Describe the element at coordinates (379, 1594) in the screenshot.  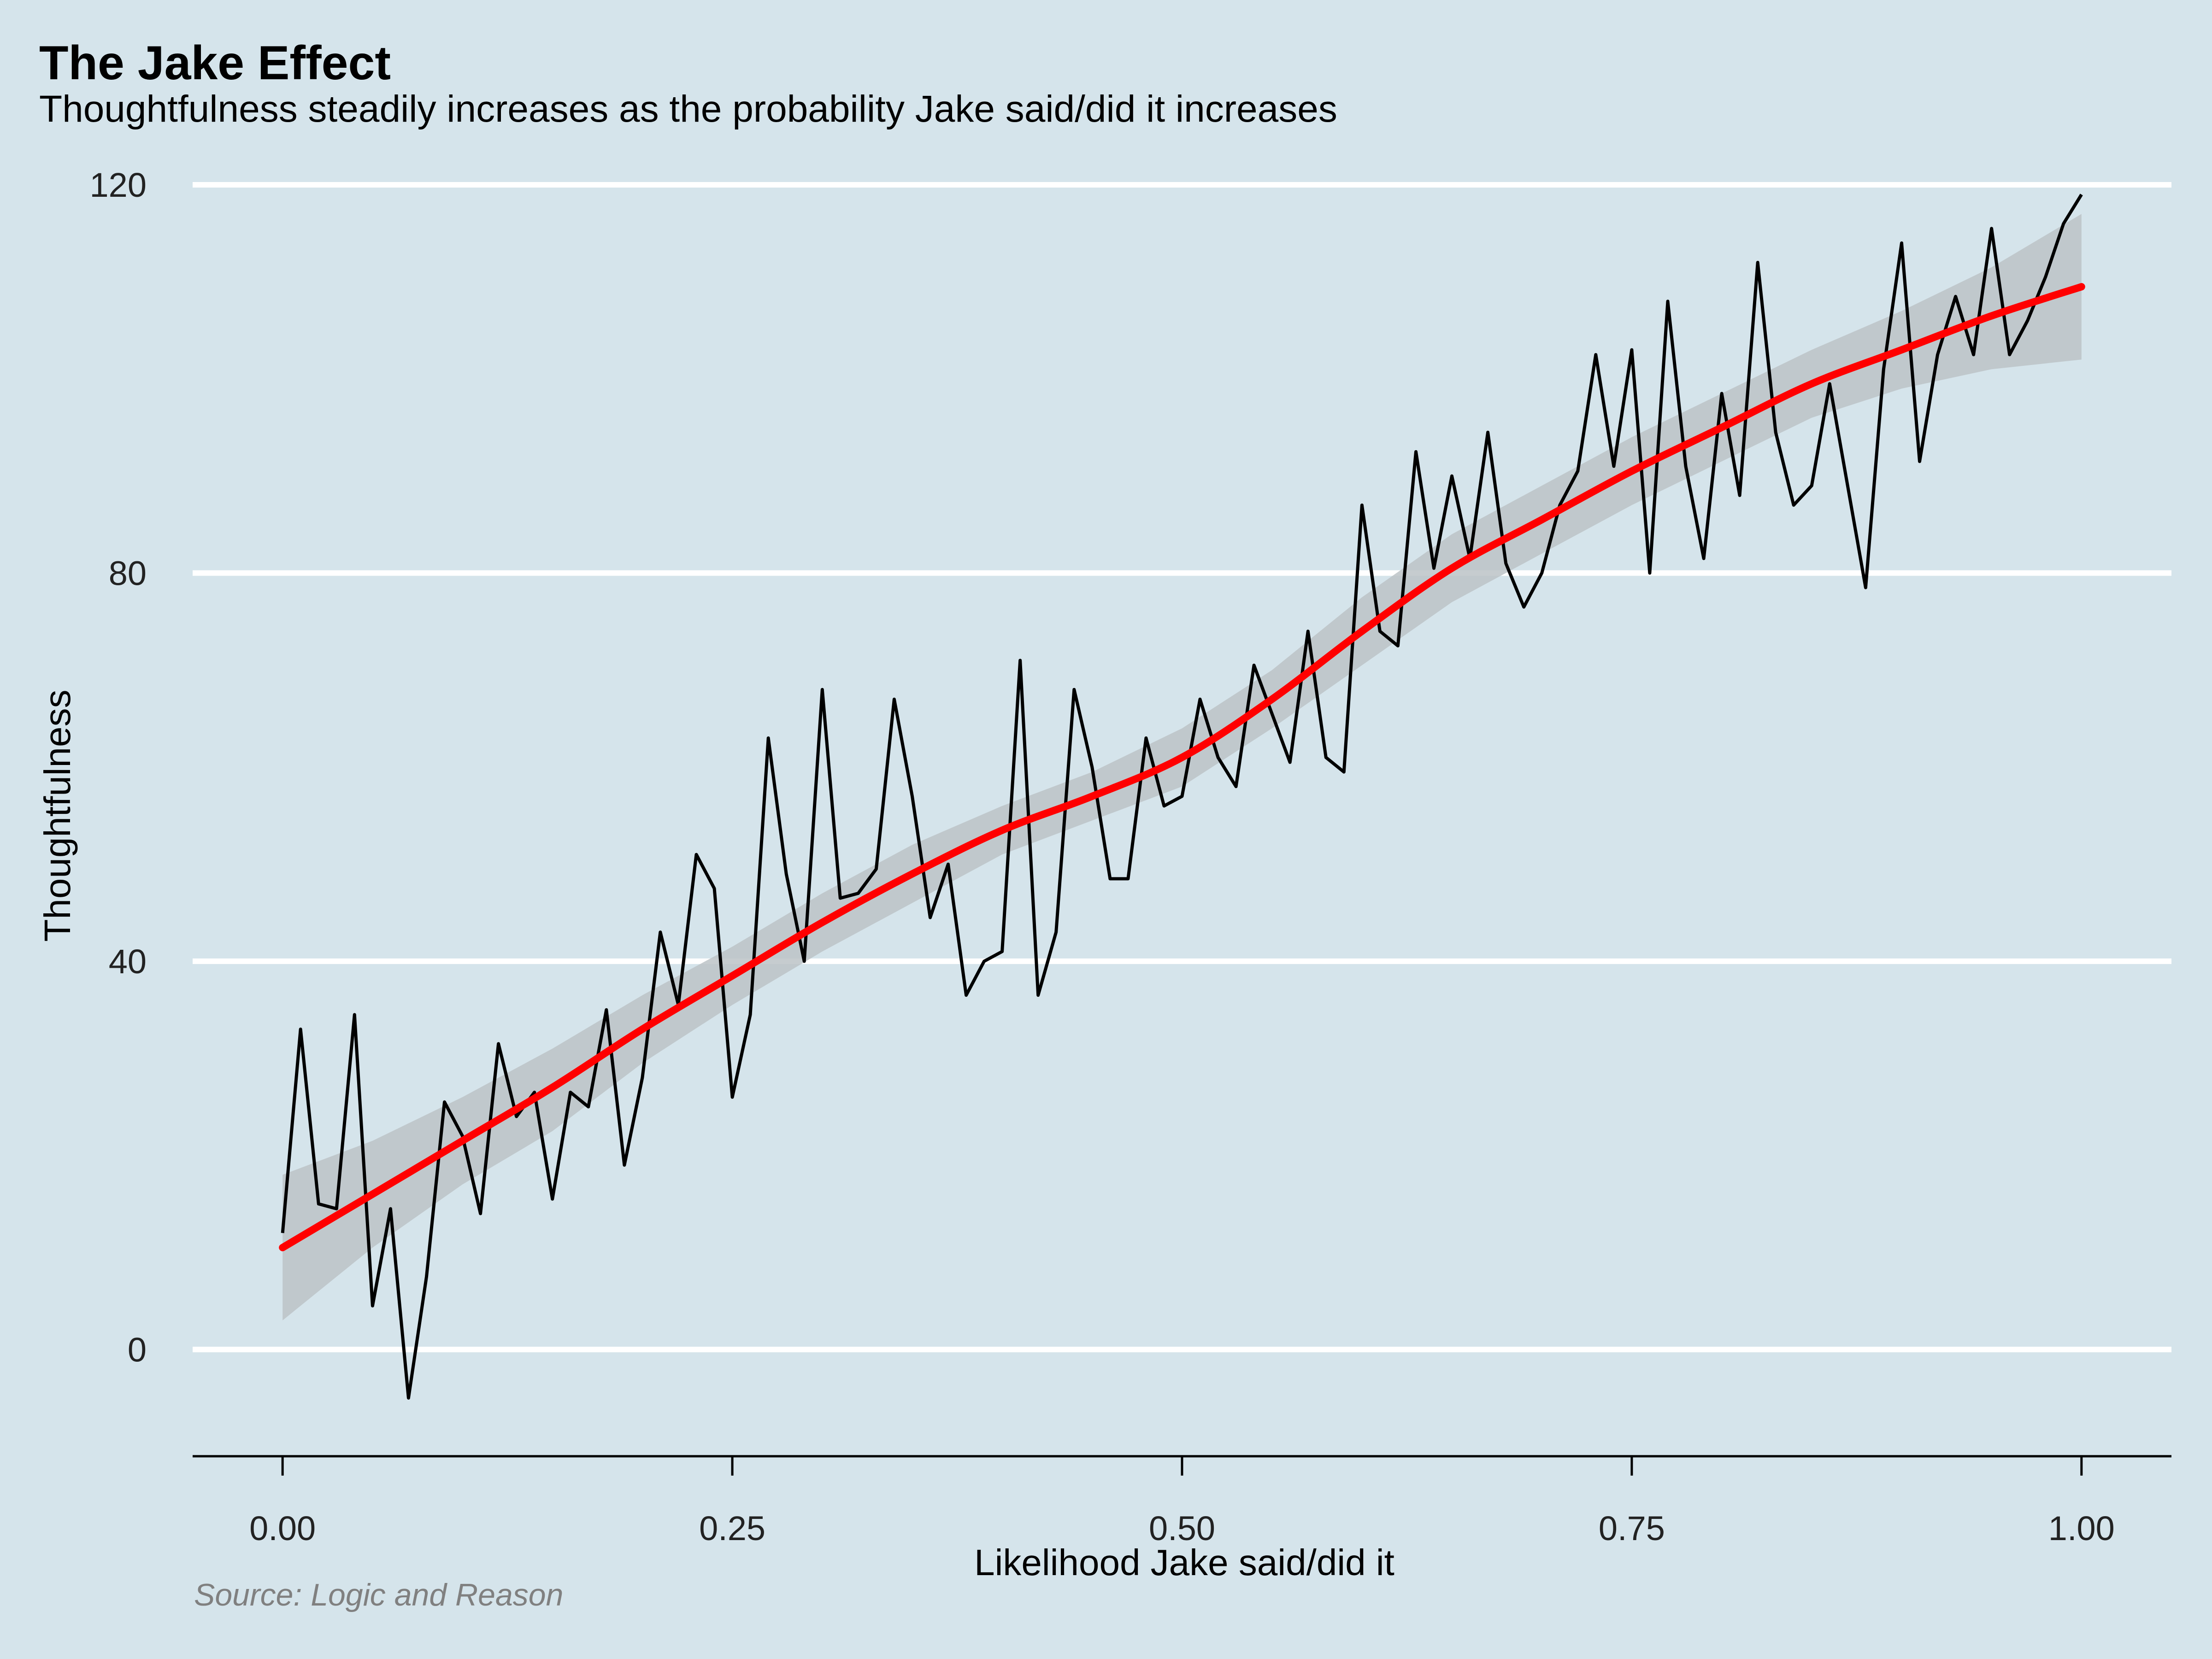
I see `chart-caption: Source: Logic and Reason` at that location.